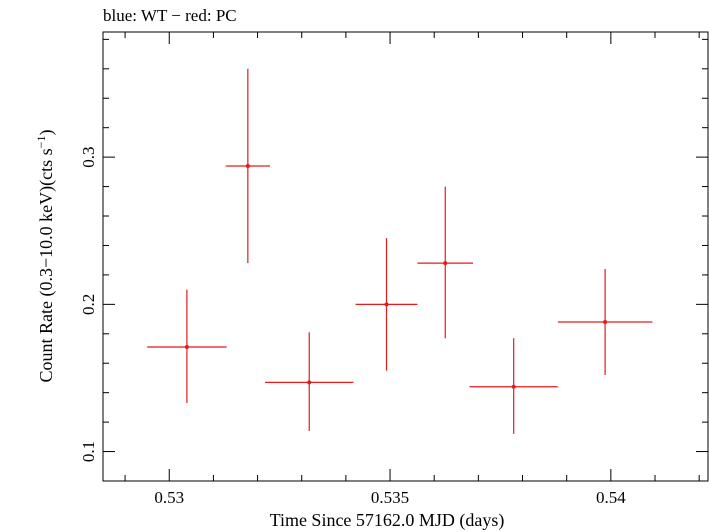  I want to click on x-tick-label: 0.535, so click(390, 497).